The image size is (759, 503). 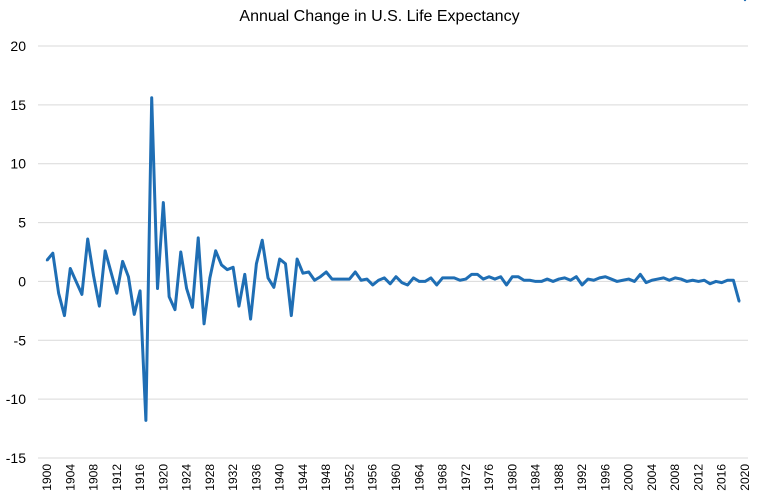 I want to click on y-axis-ticks: -15 -10 -5 0 5 10 15 20, so click(x=16, y=252).